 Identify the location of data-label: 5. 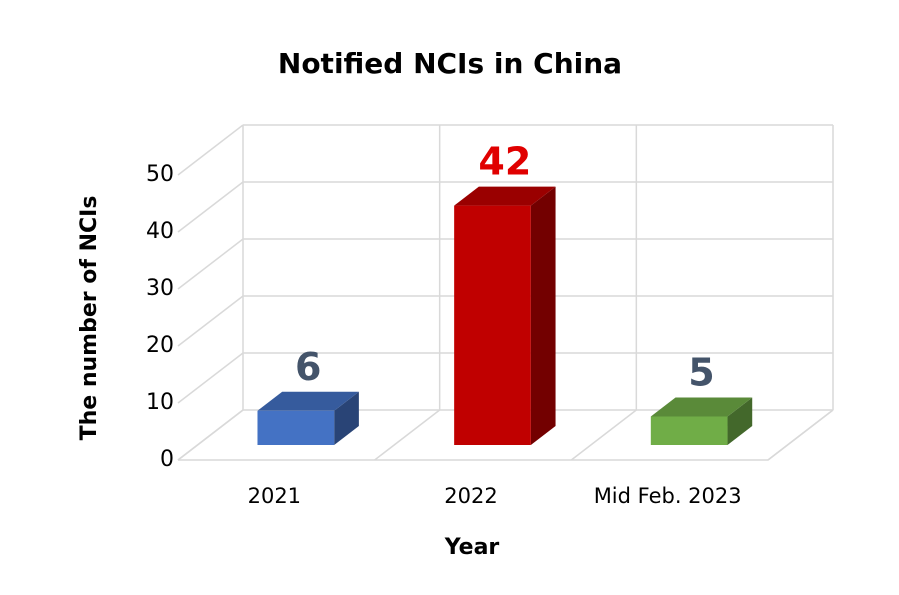
(701, 373).